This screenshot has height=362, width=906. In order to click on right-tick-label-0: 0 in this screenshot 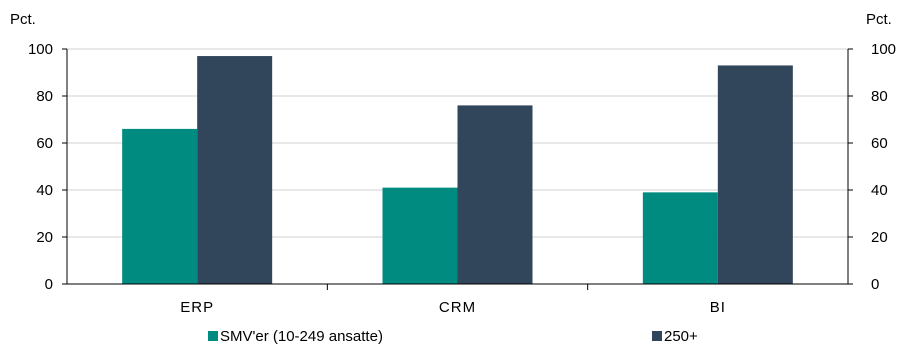, I will do `click(875, 284)`.